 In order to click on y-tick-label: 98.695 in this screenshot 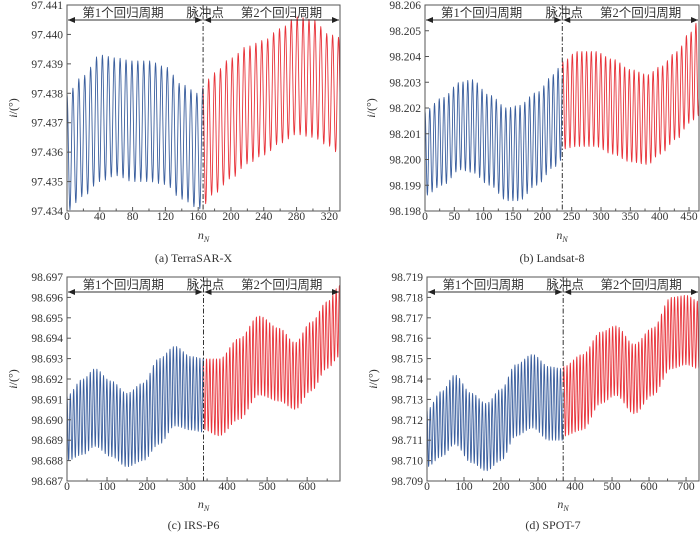, I will do `click(47, 319)`.